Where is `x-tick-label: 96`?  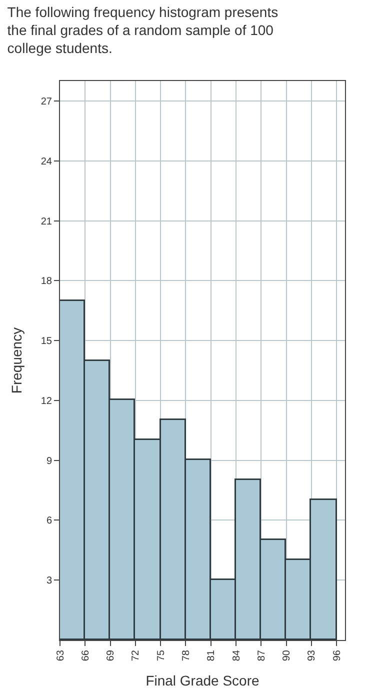
x-tick-label: 96 is located at coordinates (337, 656).